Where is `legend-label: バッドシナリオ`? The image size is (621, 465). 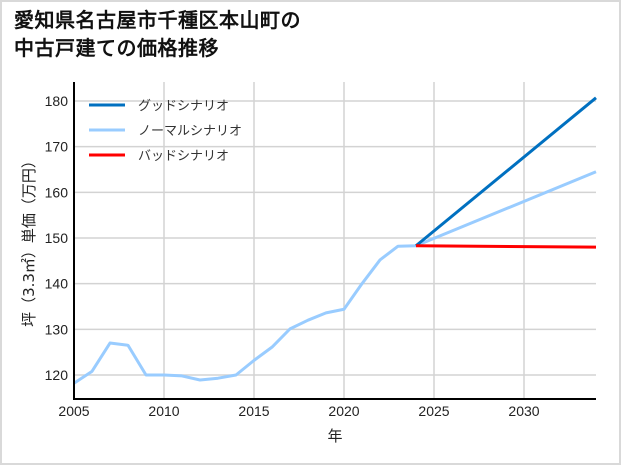
legend-label: バッドシナリオ is located at coordinates (183, 156).